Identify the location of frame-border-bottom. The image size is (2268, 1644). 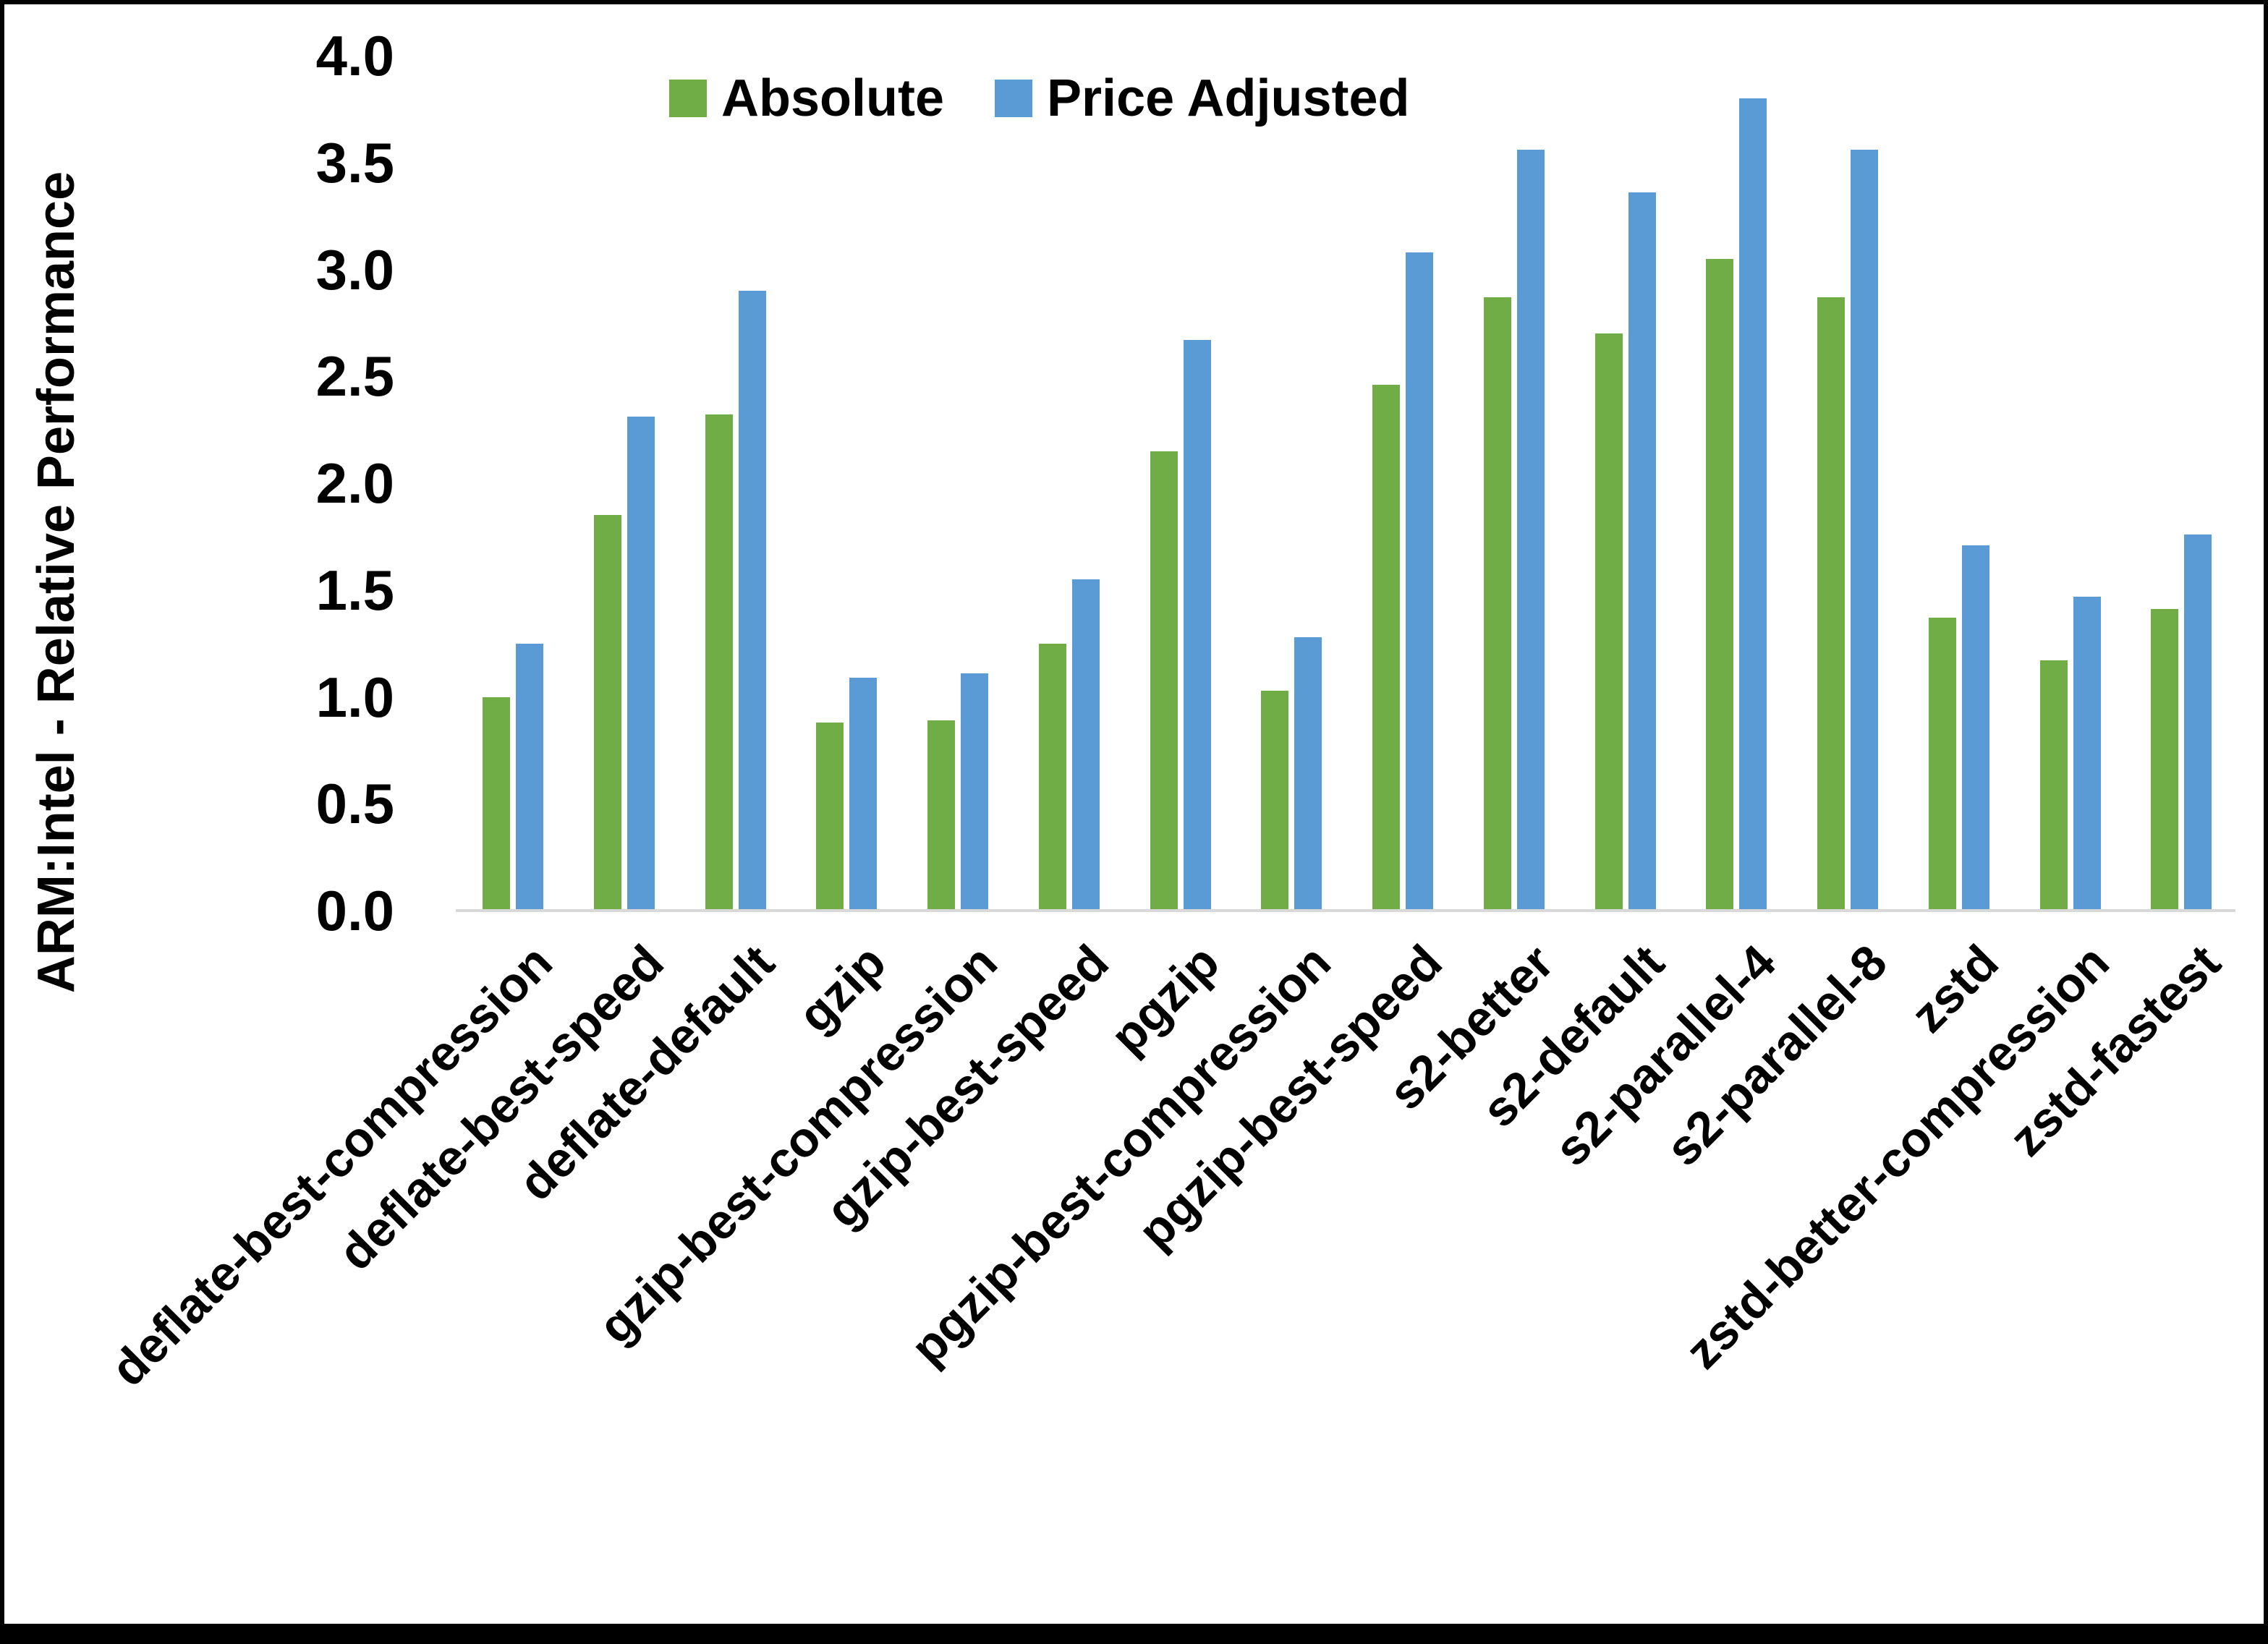
(1134, 1634).